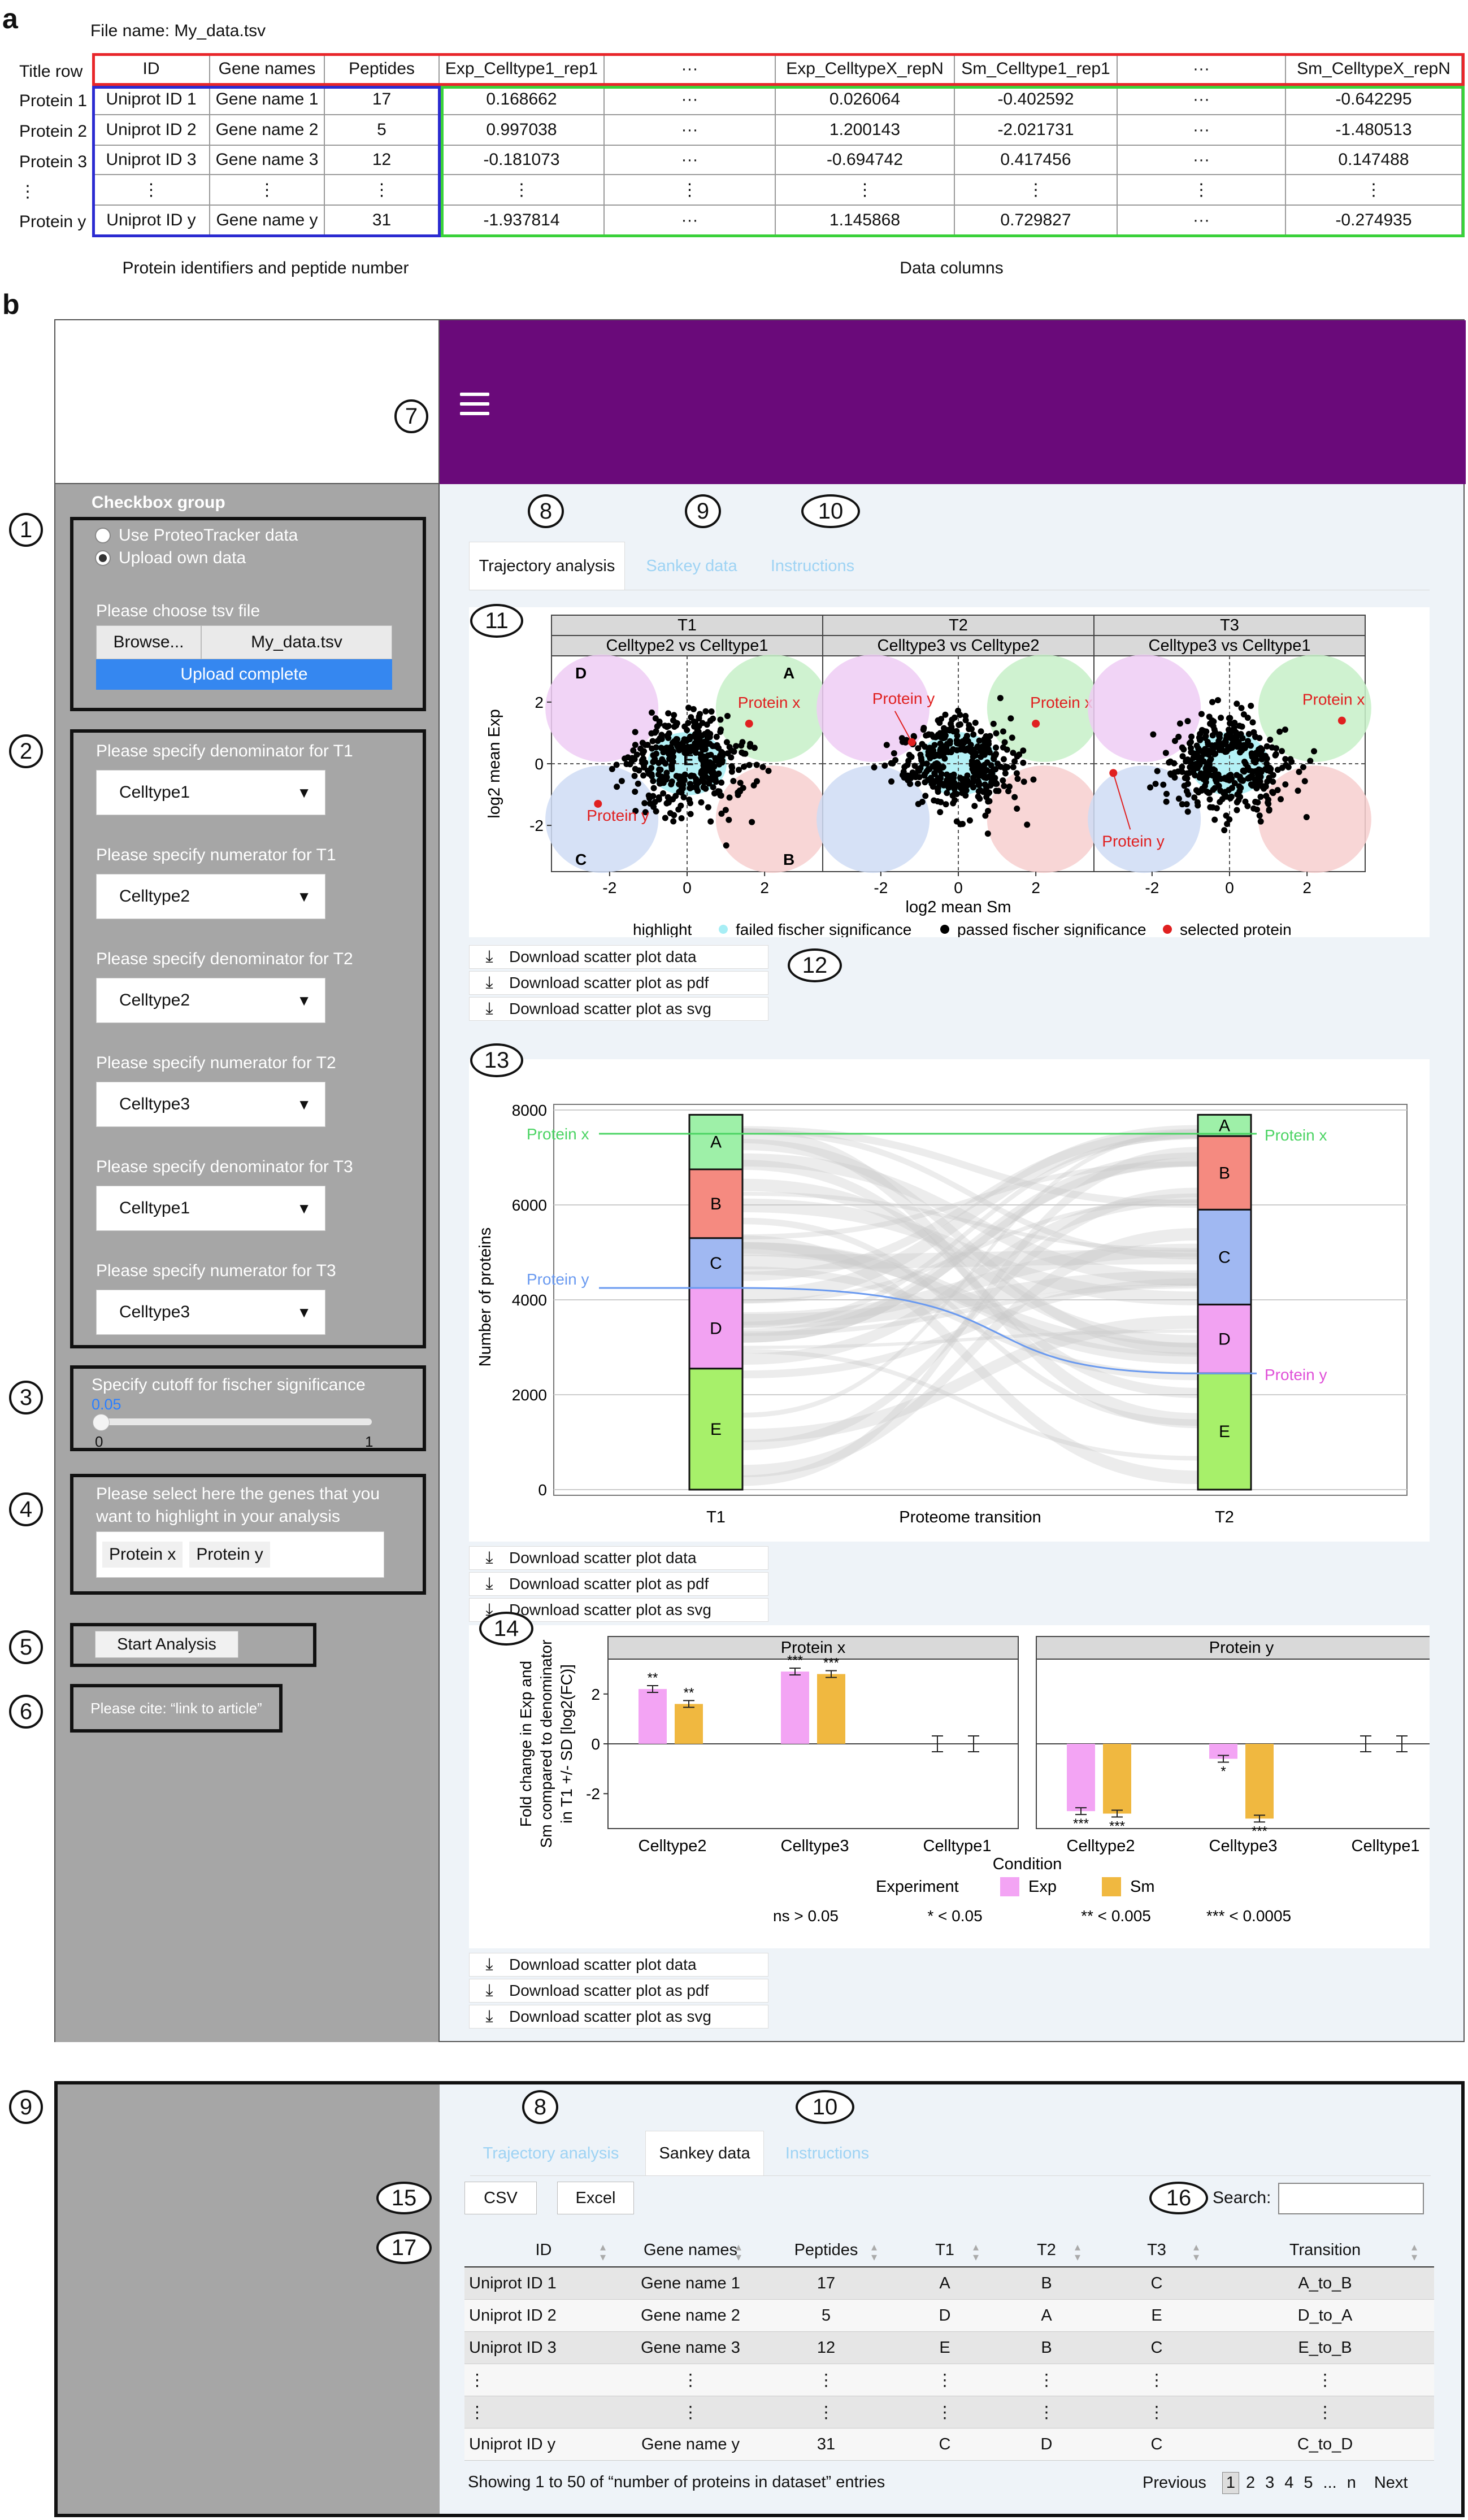  What do you see at coordinates (954, 1916) in the screenshot?
I see `significance-legend: * < 0.05` at bounding box center [954, 1916].